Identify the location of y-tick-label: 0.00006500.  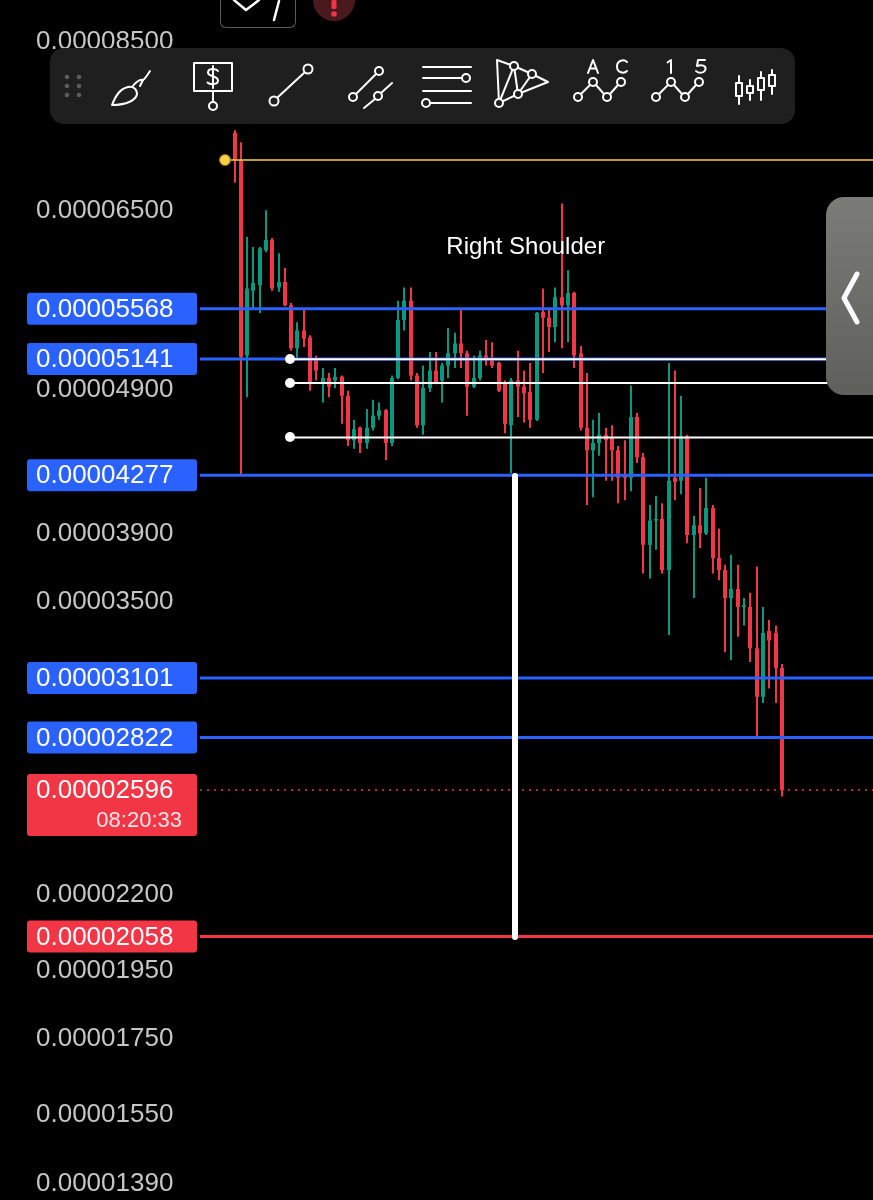
(105, 209).